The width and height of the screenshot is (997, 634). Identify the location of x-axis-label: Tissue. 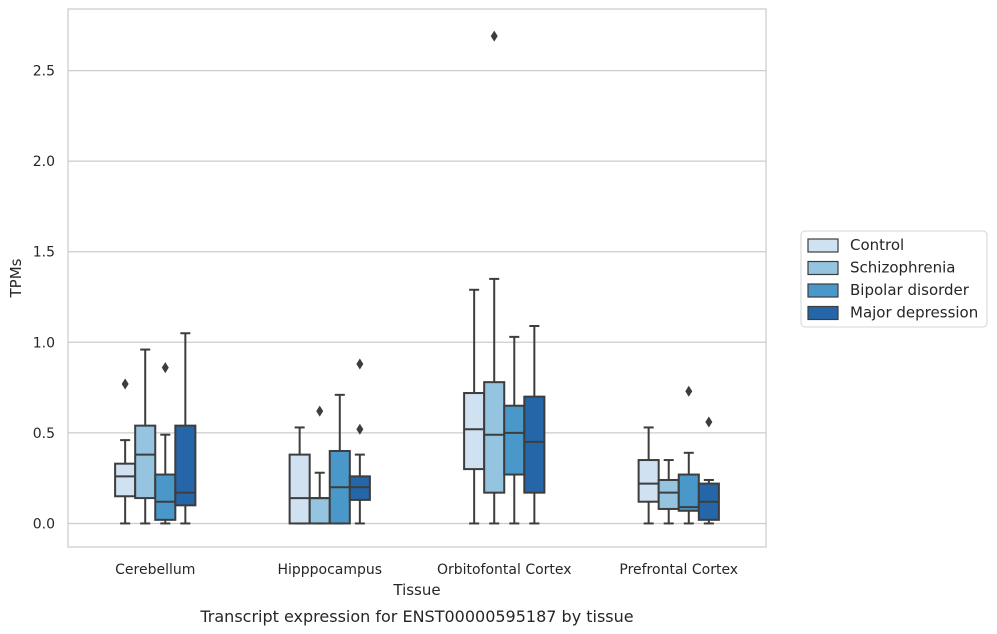
(416, 590).